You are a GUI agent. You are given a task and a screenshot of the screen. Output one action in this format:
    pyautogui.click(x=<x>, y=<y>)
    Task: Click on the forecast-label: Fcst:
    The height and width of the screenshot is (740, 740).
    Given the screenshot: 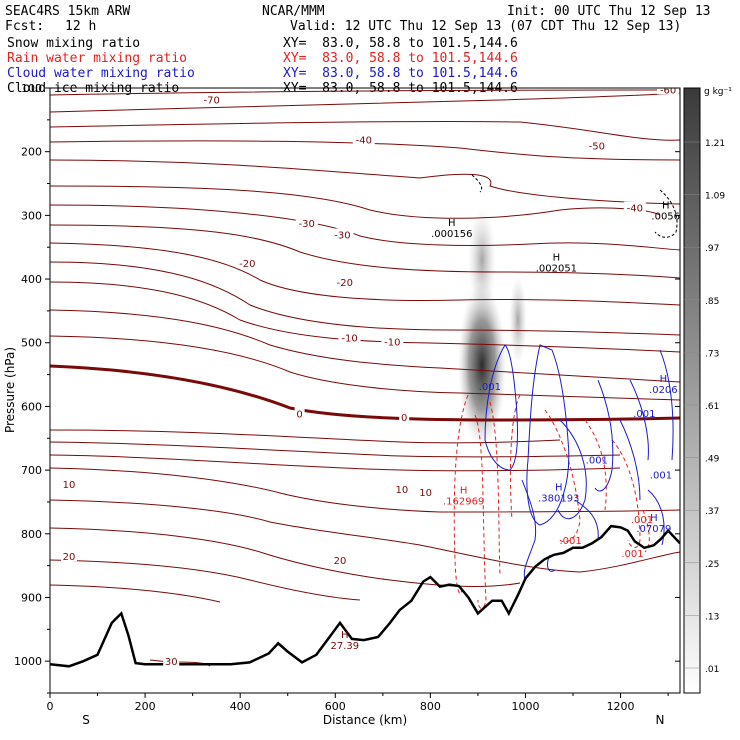 What is the action you would take?
    pyautogui.click(x=25, y=26)
    